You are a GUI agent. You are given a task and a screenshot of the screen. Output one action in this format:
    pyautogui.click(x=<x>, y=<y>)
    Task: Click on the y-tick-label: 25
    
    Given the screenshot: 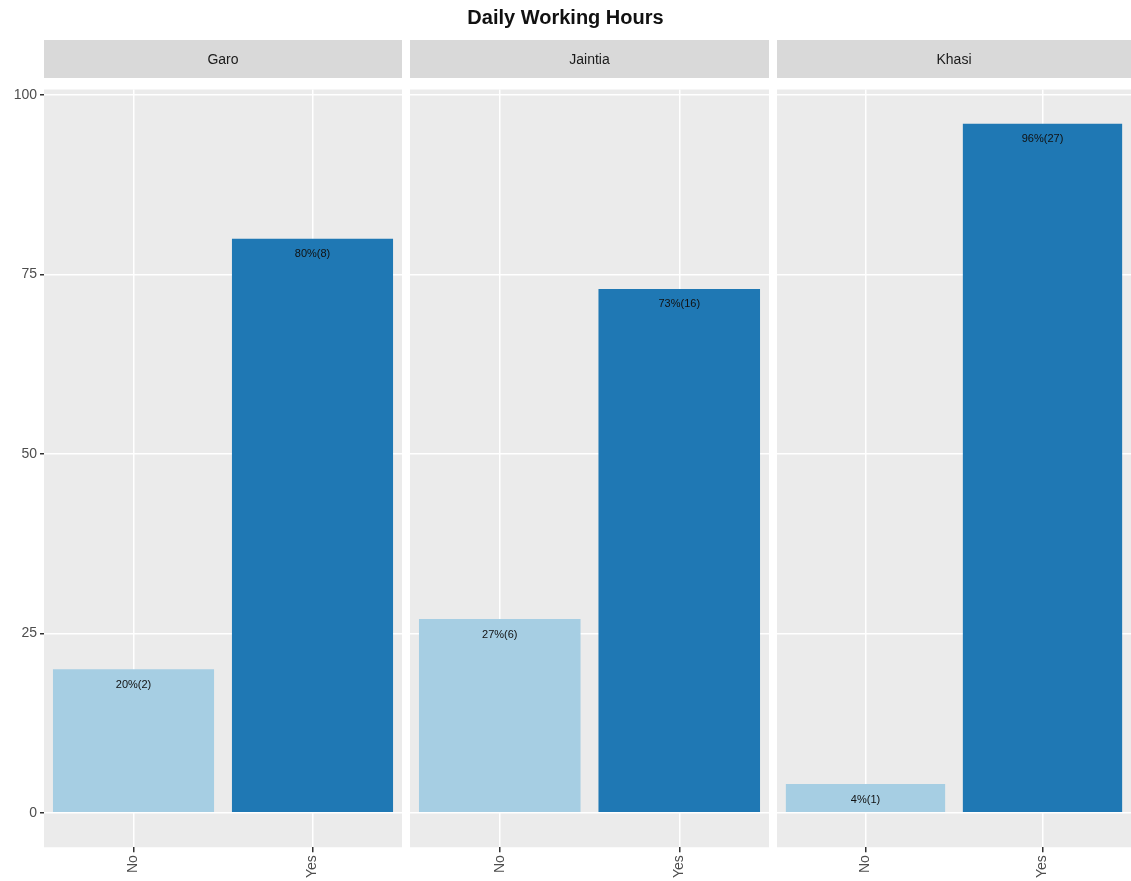 What is the action you would take?
    pyautogui.click(x=29, y=632)
    